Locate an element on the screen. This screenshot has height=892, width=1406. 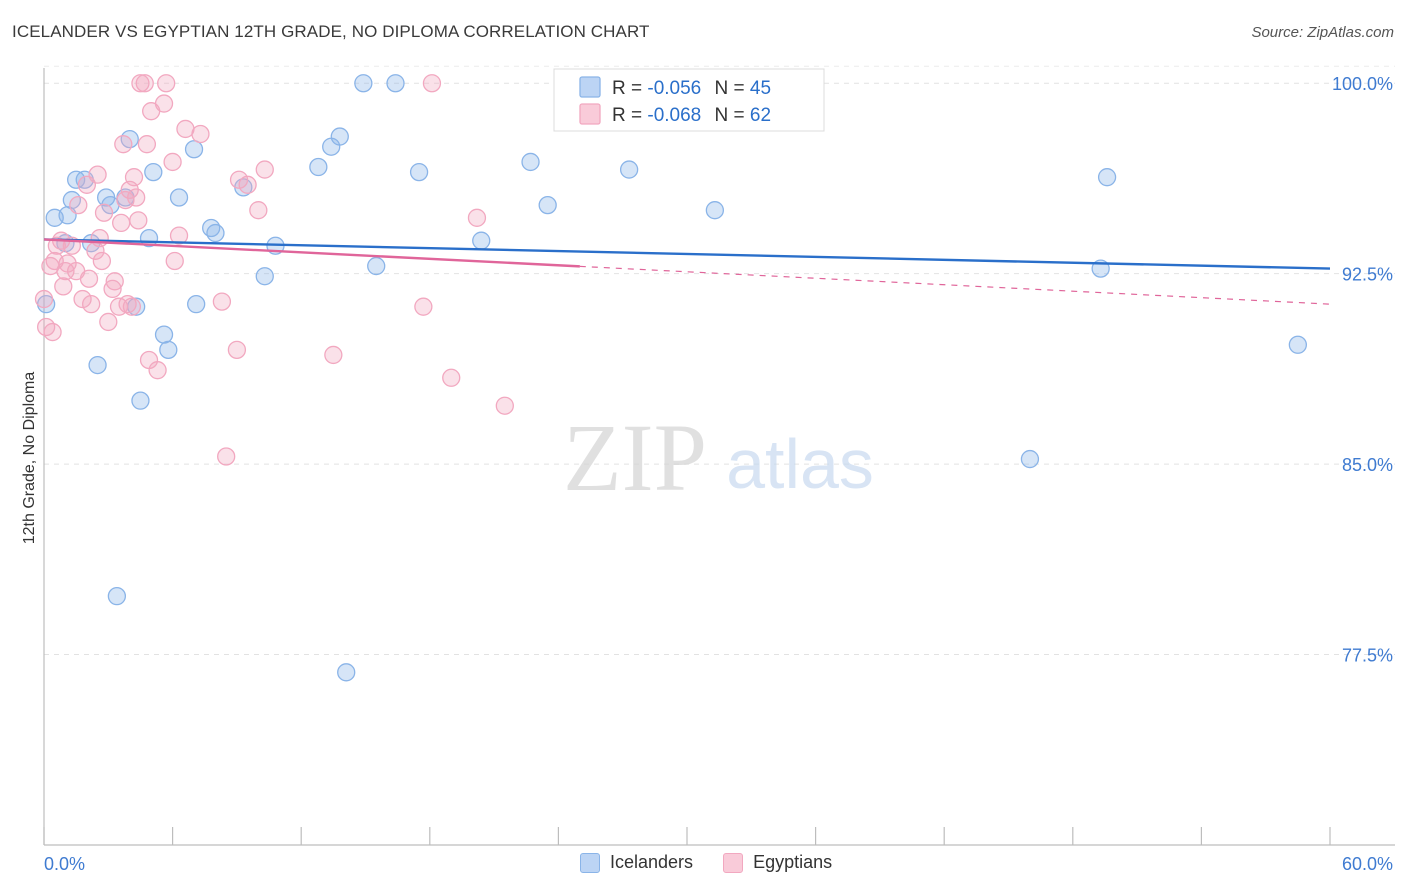
legend-item-egyptians: Egyptians is located at coordinates (777, 862).